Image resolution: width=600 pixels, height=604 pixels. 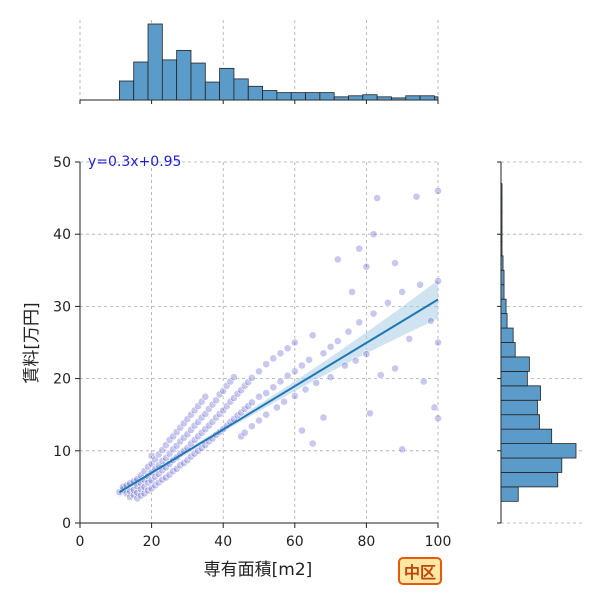 I want to click on x-tick-label: 0, so click(x=80, y=542).